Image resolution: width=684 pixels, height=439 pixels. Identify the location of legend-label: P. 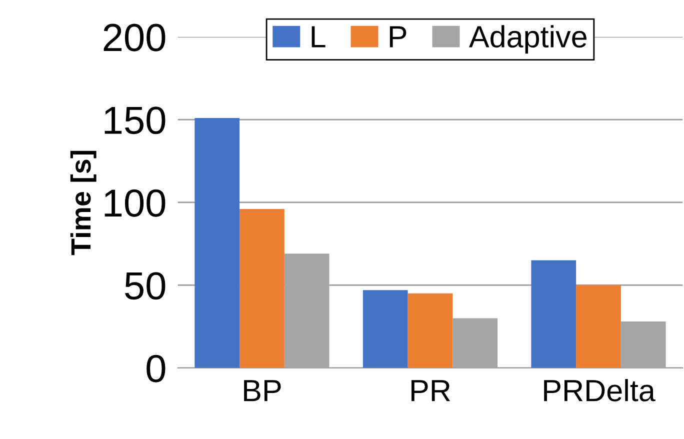
(398, 37).